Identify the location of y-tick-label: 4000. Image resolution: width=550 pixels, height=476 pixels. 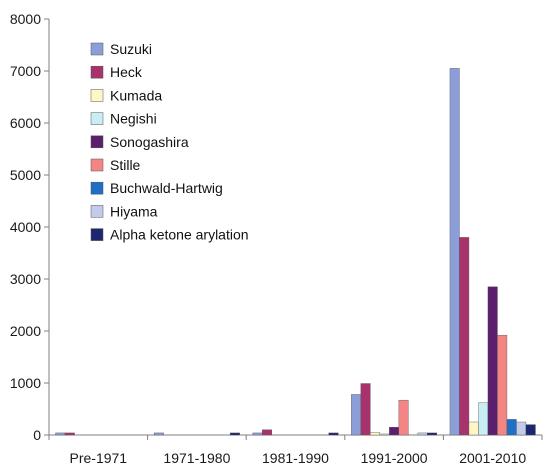
(25, 227).